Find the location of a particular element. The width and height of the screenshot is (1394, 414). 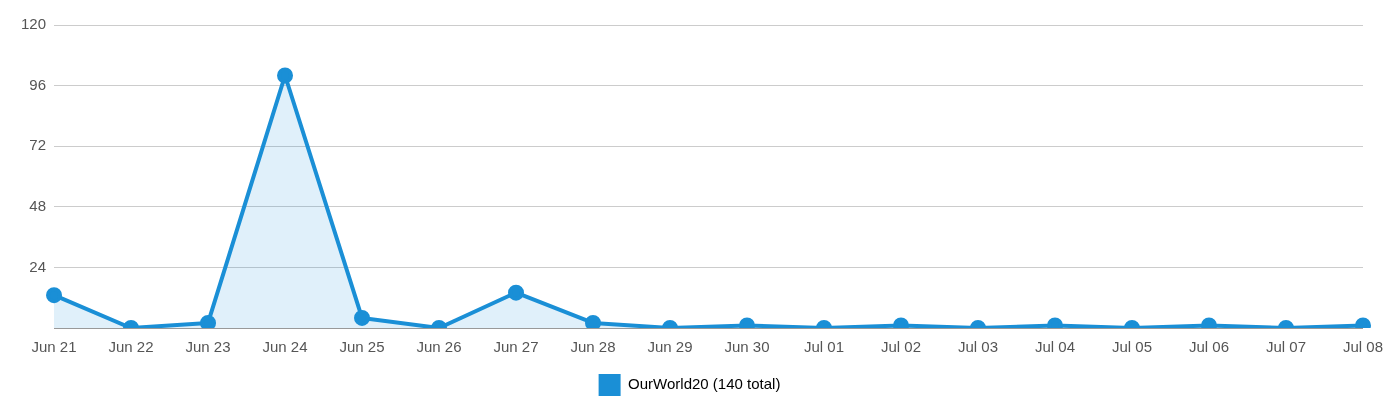

x-tick-label: Jul 02 is located at coordinates (901, 347).